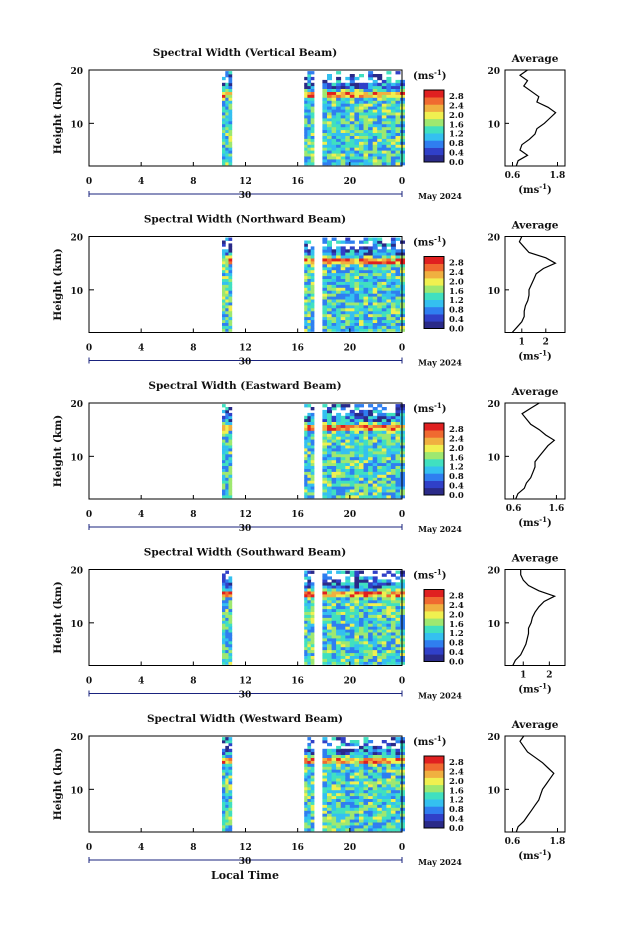  Describe the element at coordinates (434, 292) in the screenshot. I see `colorbar-frame` at that location.